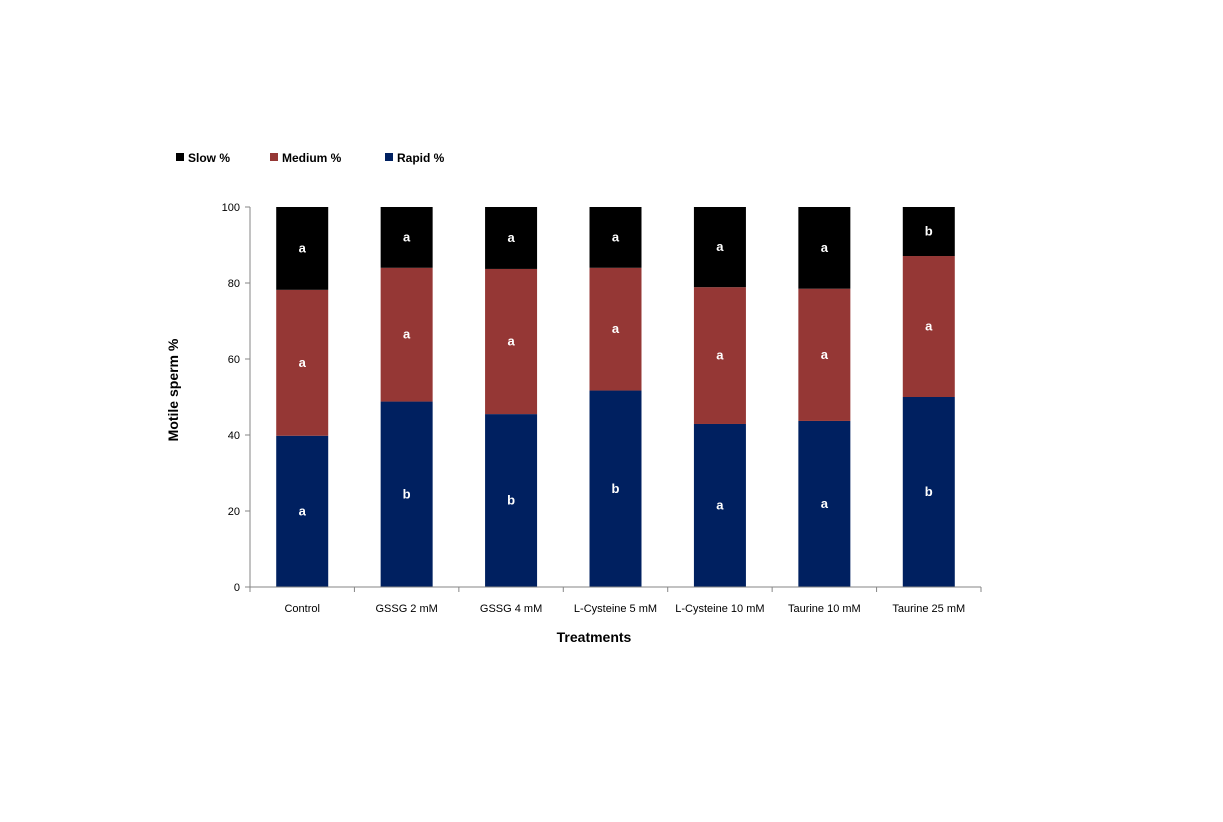 The height and width of the screenshot is (822, 1223). Describe the element at coordinates (231, 208) in the screenshot. I see `y-tick-label: 100` at that location.